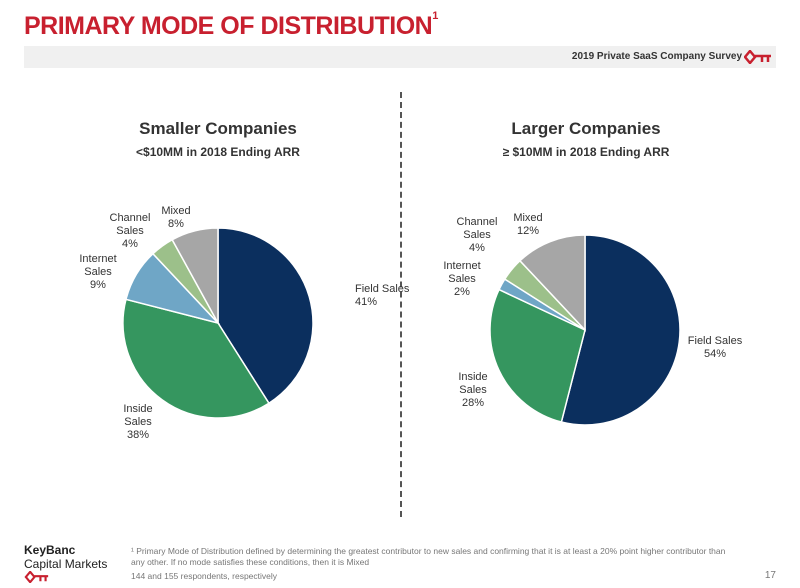  I want to click on slice-label: Mixed 8%, so click(175, 217).